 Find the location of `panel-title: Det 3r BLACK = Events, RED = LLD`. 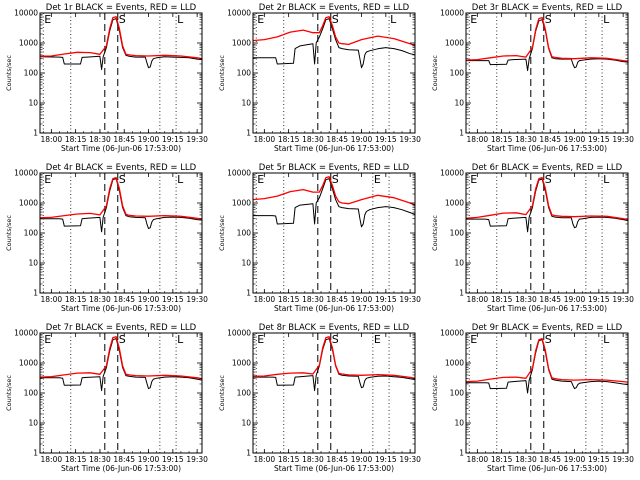

panel-title: Det 3r BLACK = Events, RED = LLD is located at coordinates (547, 8).